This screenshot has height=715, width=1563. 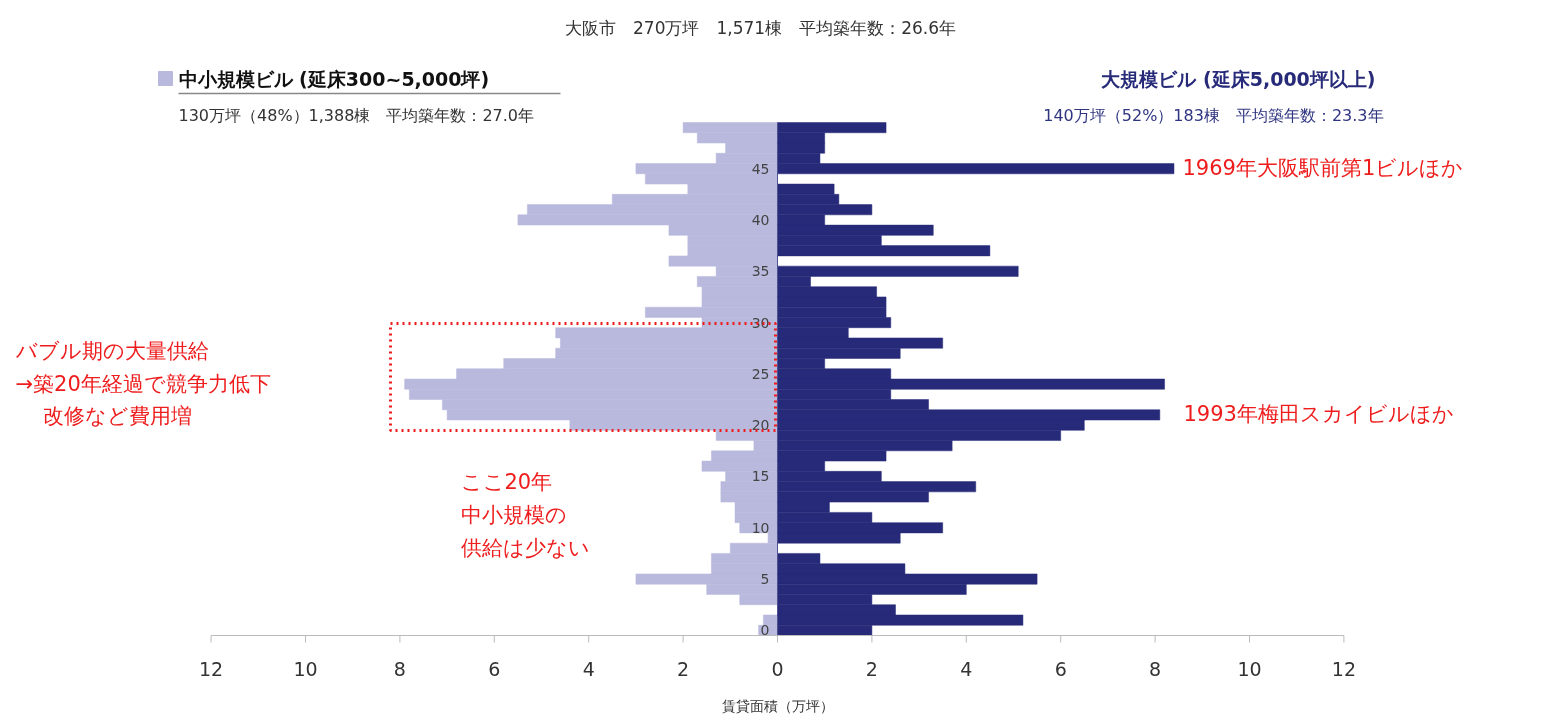 What do you see at coordinates (143, 383) in the screenshot?
I see `annotation: →築20年経過で競争力低下` at bounding box center [143, 383].